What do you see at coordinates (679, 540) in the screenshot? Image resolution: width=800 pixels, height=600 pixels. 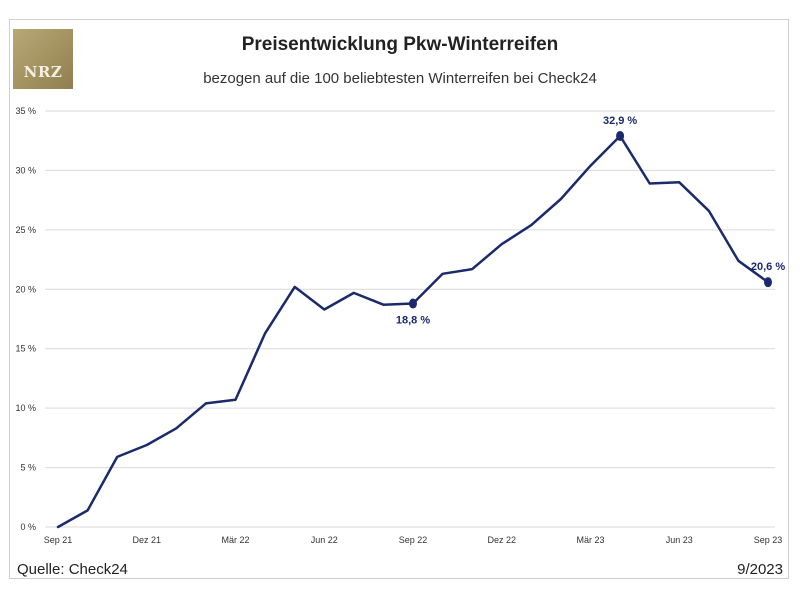 I see `x-tick-label: Jun 23` at bounding box center [679, 540].